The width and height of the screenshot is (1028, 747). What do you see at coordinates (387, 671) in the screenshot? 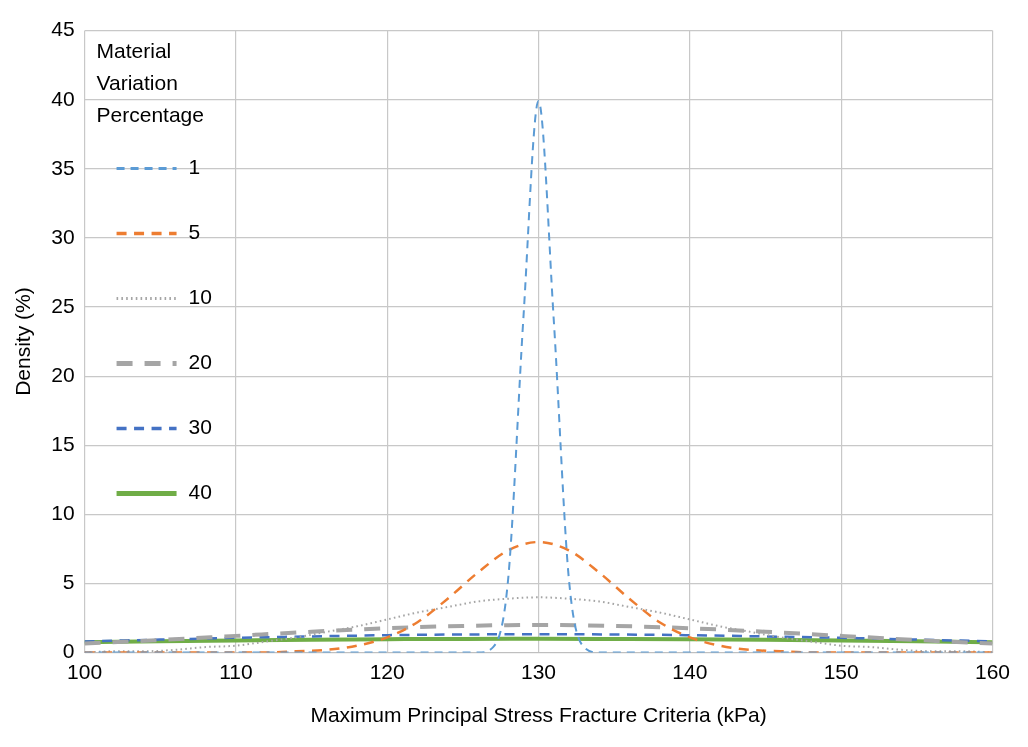
I see `x-tick-label: 120` at bounding box center [387, 671].